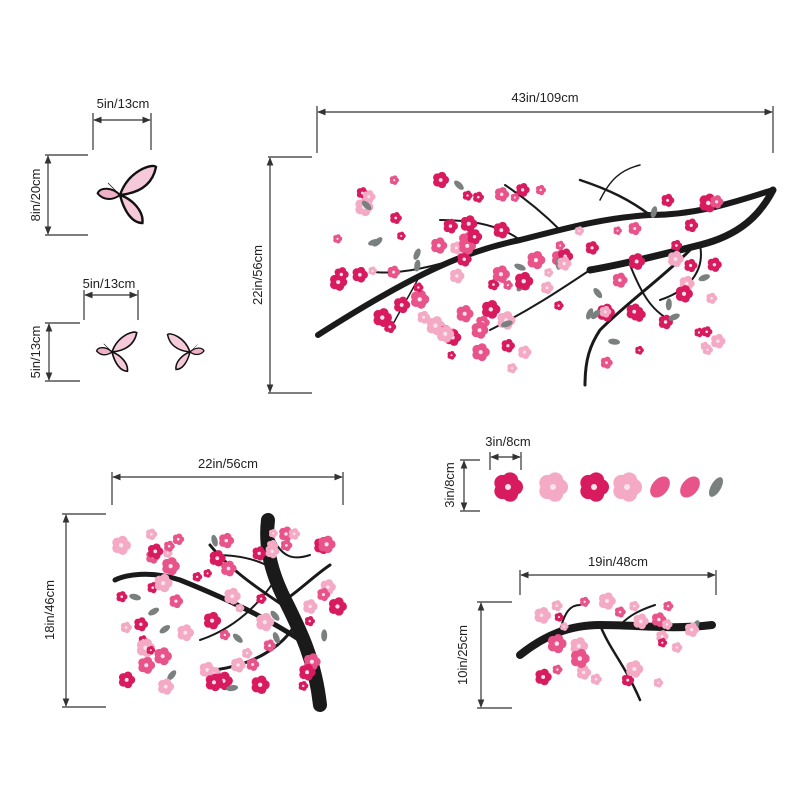 The width and height of the screenshot is (800, 800). What do you see at coordinates (449, 485) in the screenshot?
I see `petal-height-label: 3in/8cm` at bounding box center [449, 485].